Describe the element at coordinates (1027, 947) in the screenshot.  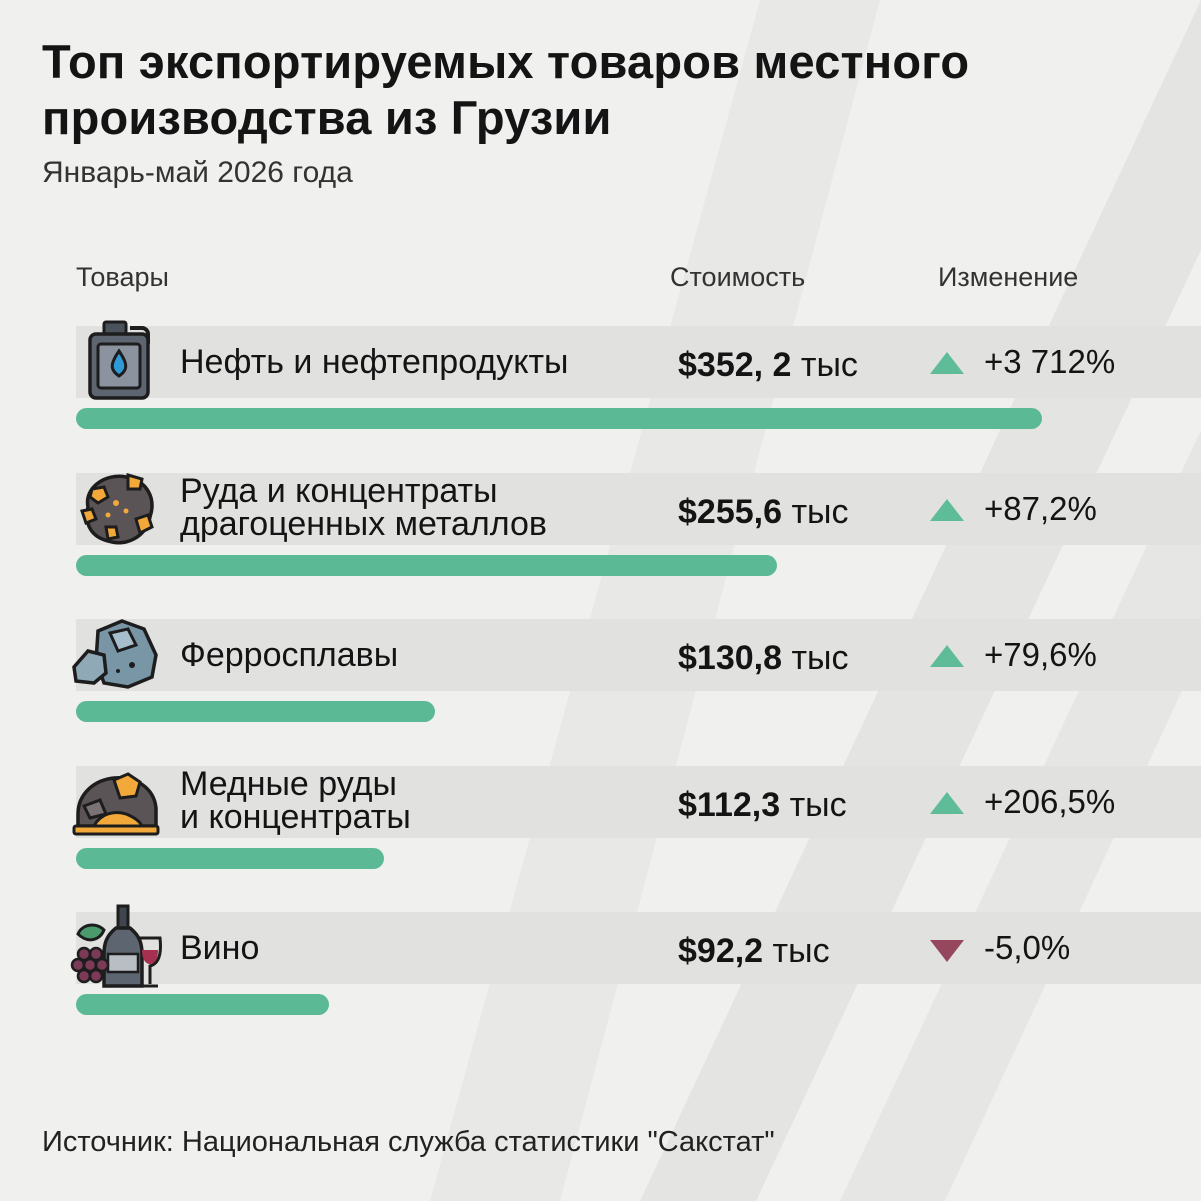
I see `change-label: -5,0%` at that location.